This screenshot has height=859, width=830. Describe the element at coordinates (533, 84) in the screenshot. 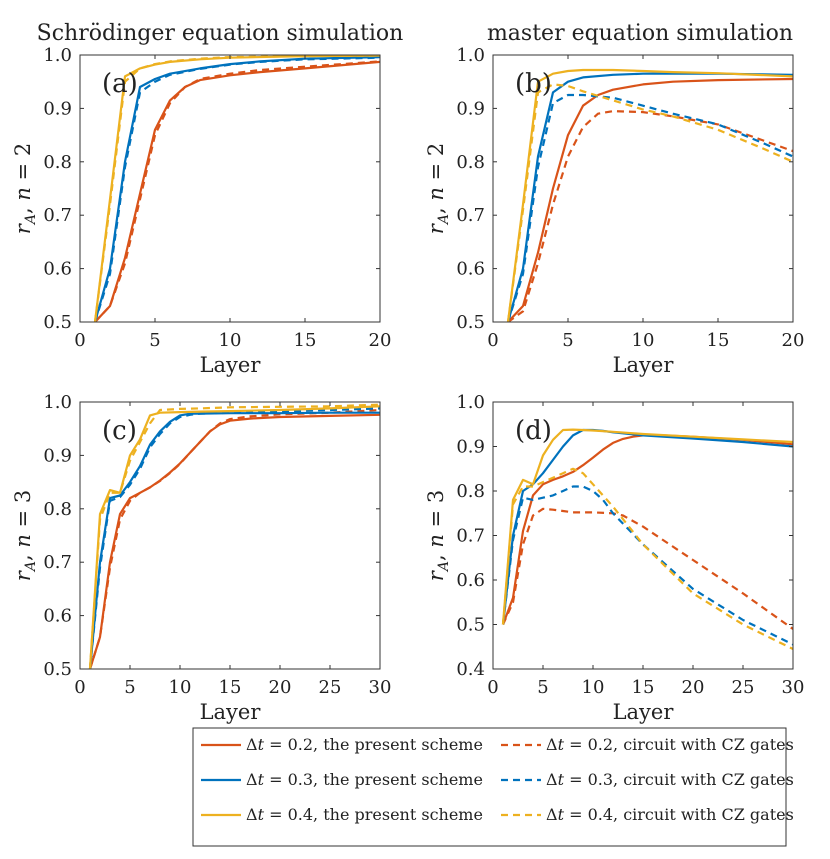

I see `panel-label: (b)` at that location.